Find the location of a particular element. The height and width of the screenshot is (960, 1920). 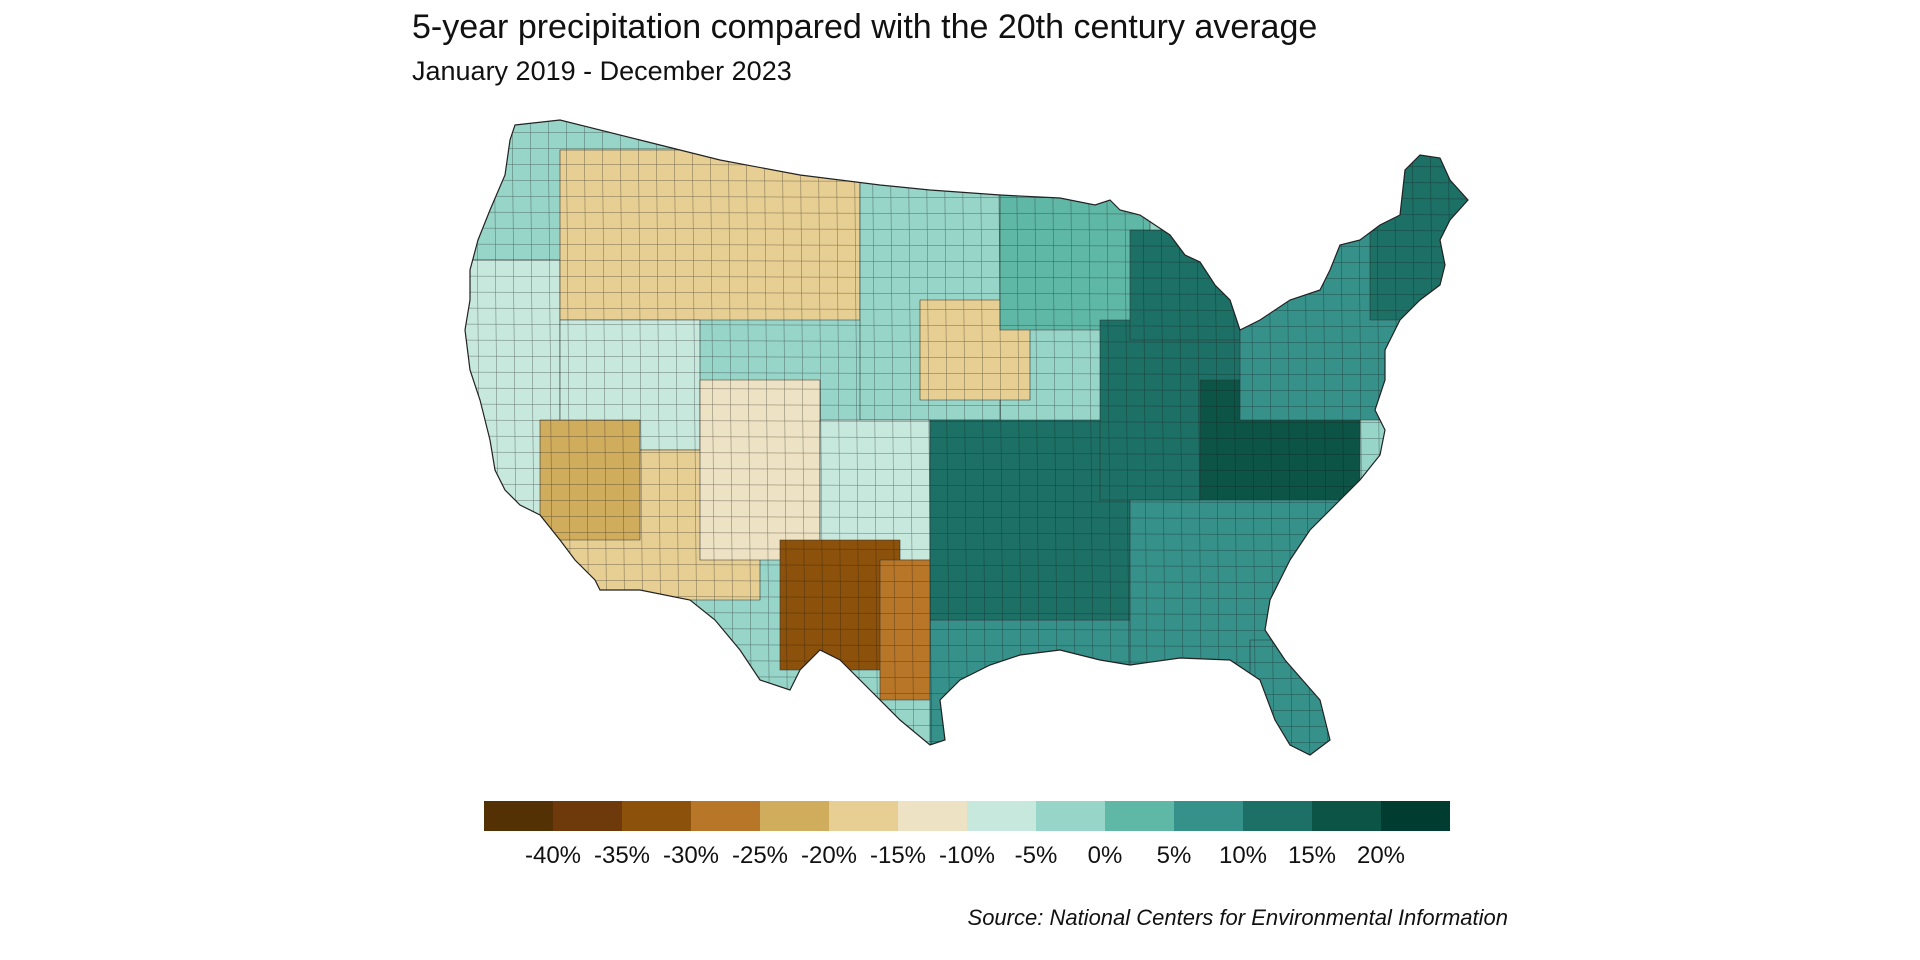

map-subtitle: January 2019 - December 2023 is located at coordinates (602, 71).